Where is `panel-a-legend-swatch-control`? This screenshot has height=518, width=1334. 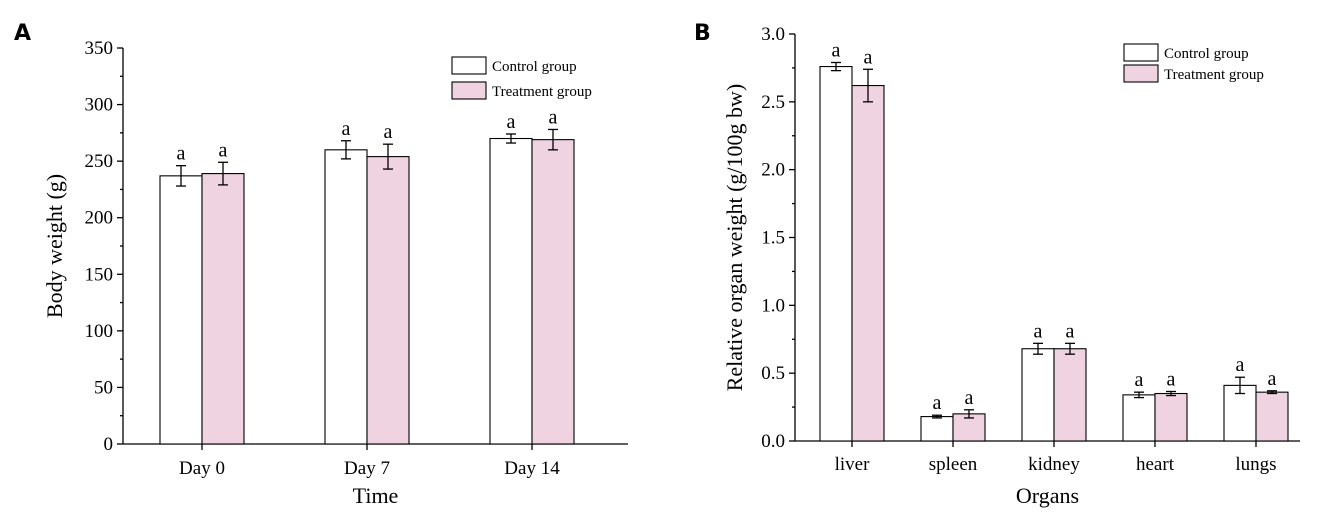
panel-a-legend-swatch-control is located at coordinates (469, 65).